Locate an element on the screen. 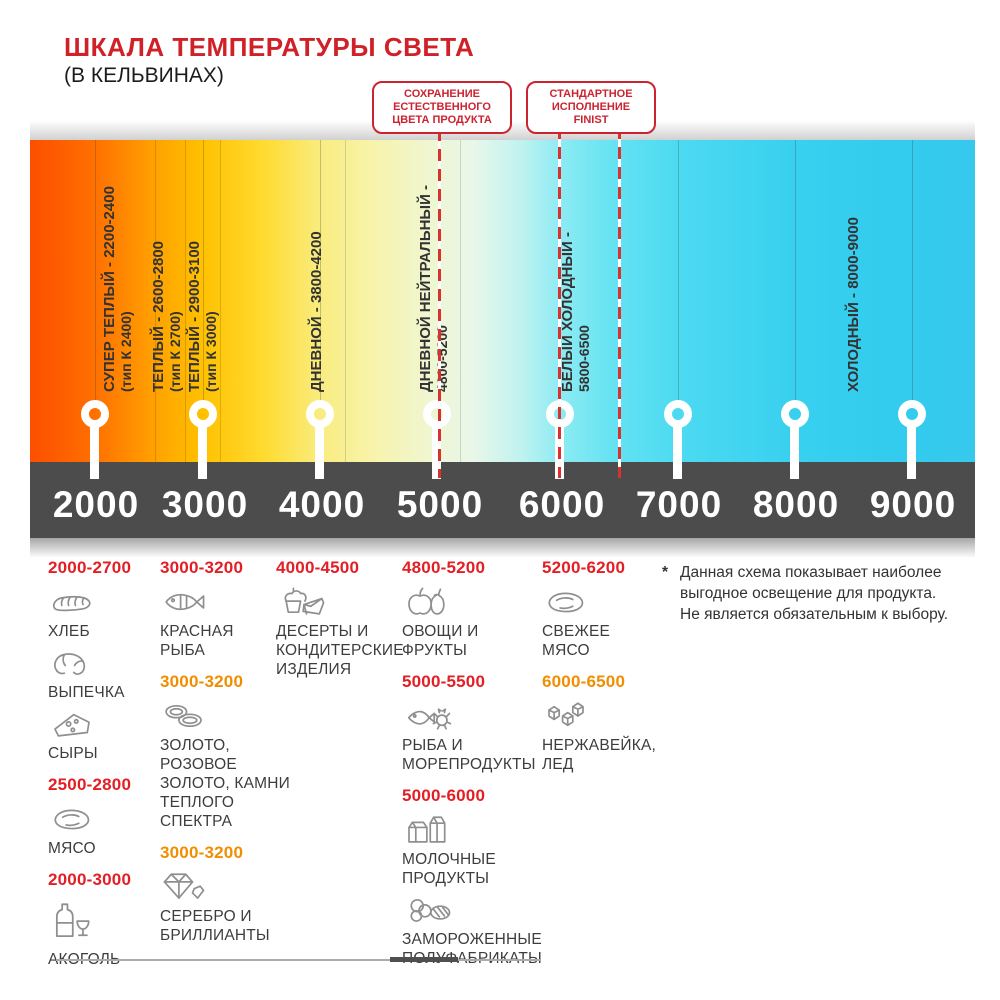 Image resolution: width=1000 pixels, height=1000 pixels. category-item: СЕРЕБРО И БРИЛЛИАНТЫ is located at coordinates (227, 907).